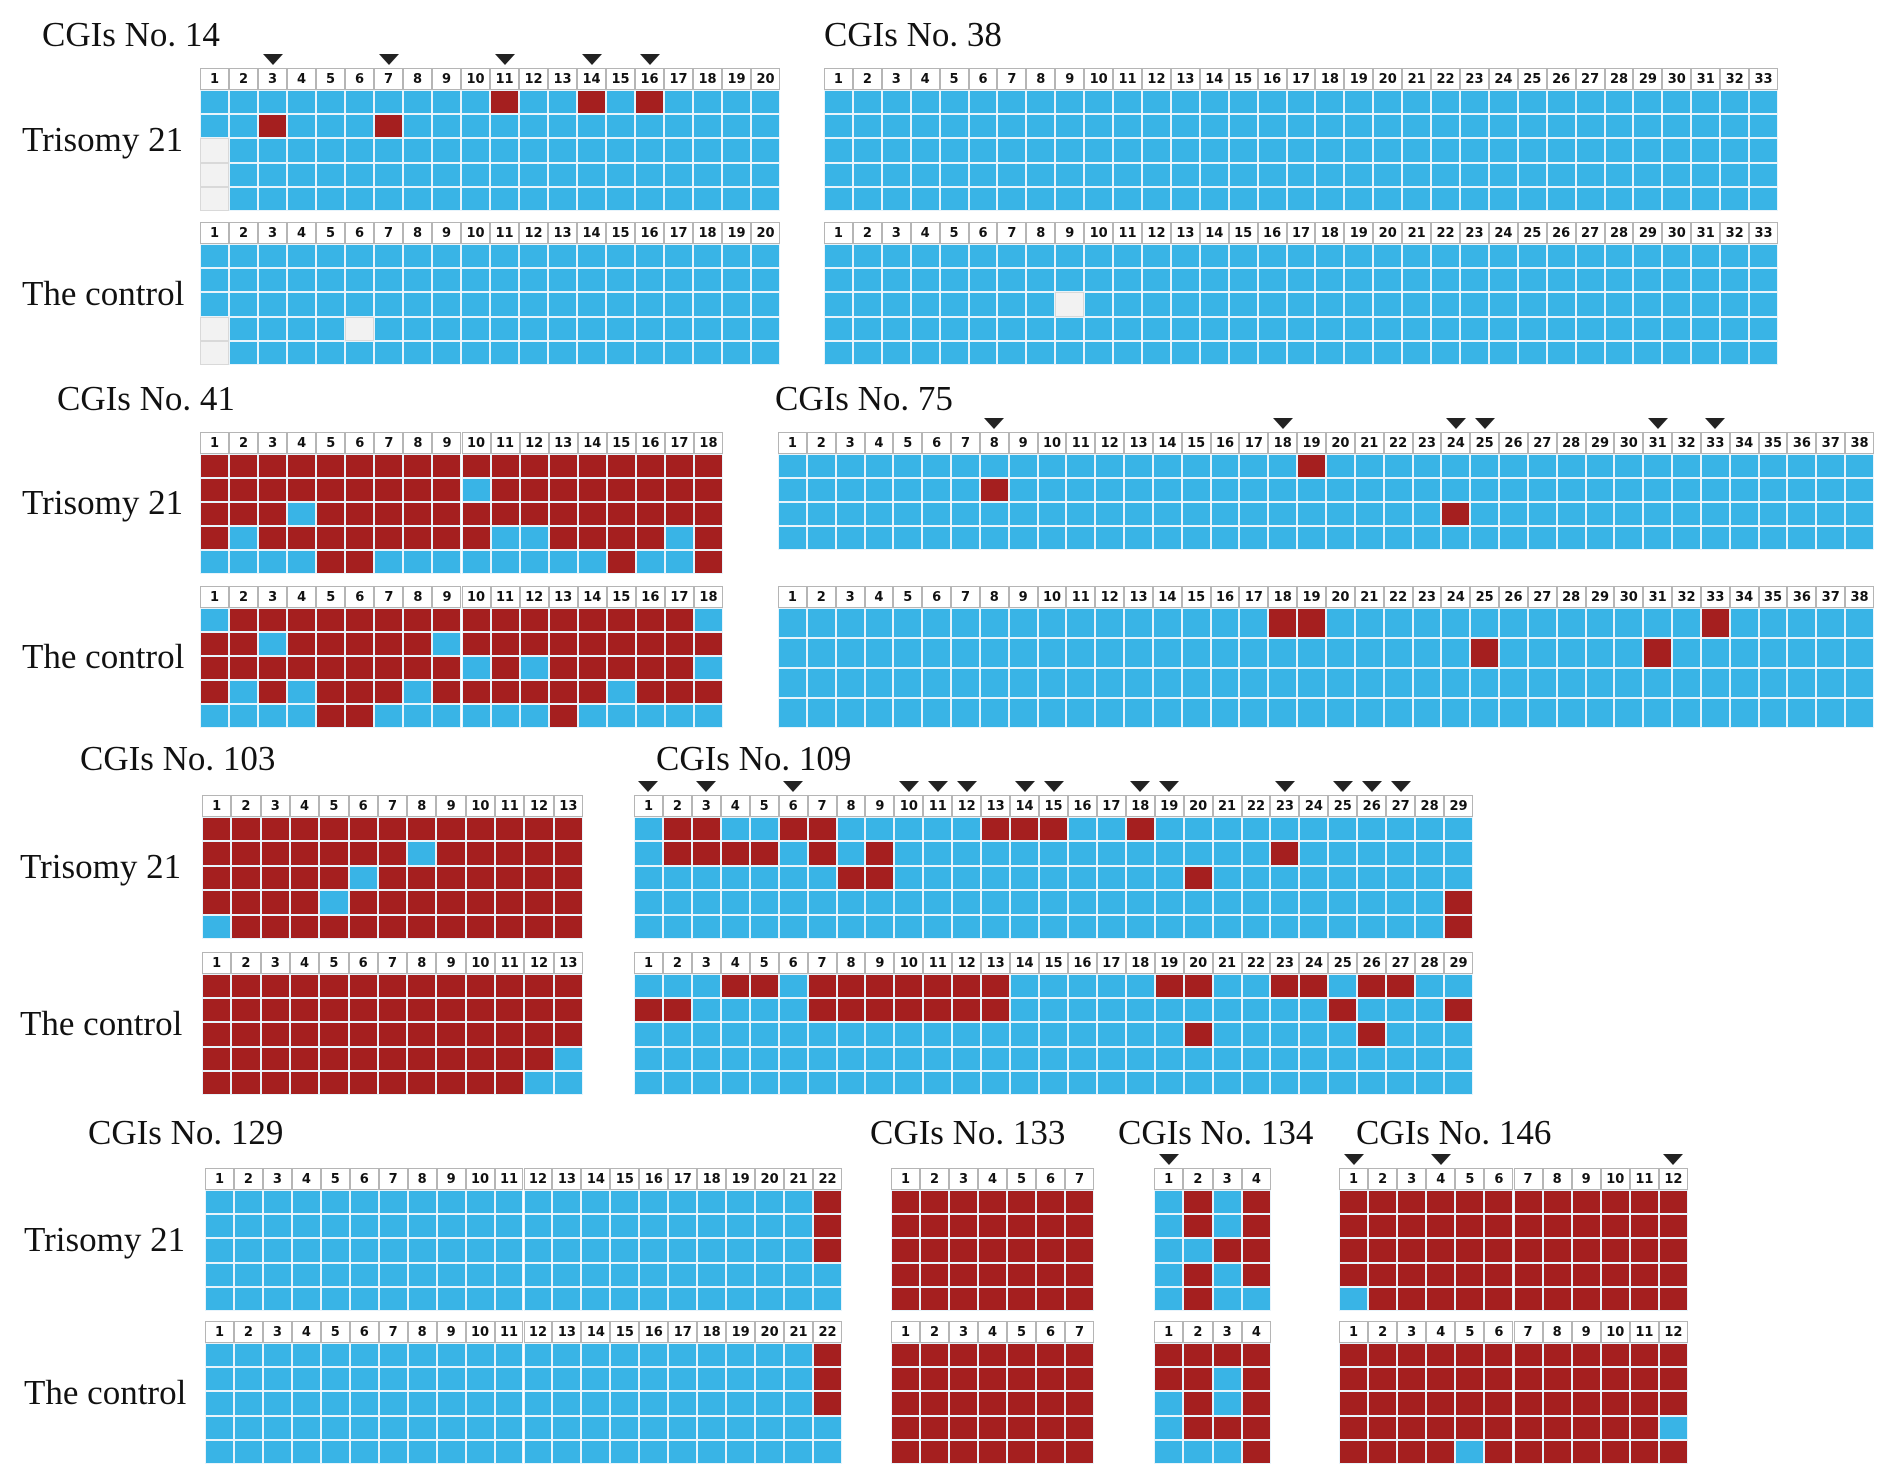 This screenshot has height=1479, width=1890. What do you see at coordinates (1503, 233) in the screenshot?
I see `site-number: 24` at bounding box center [1503, 233].